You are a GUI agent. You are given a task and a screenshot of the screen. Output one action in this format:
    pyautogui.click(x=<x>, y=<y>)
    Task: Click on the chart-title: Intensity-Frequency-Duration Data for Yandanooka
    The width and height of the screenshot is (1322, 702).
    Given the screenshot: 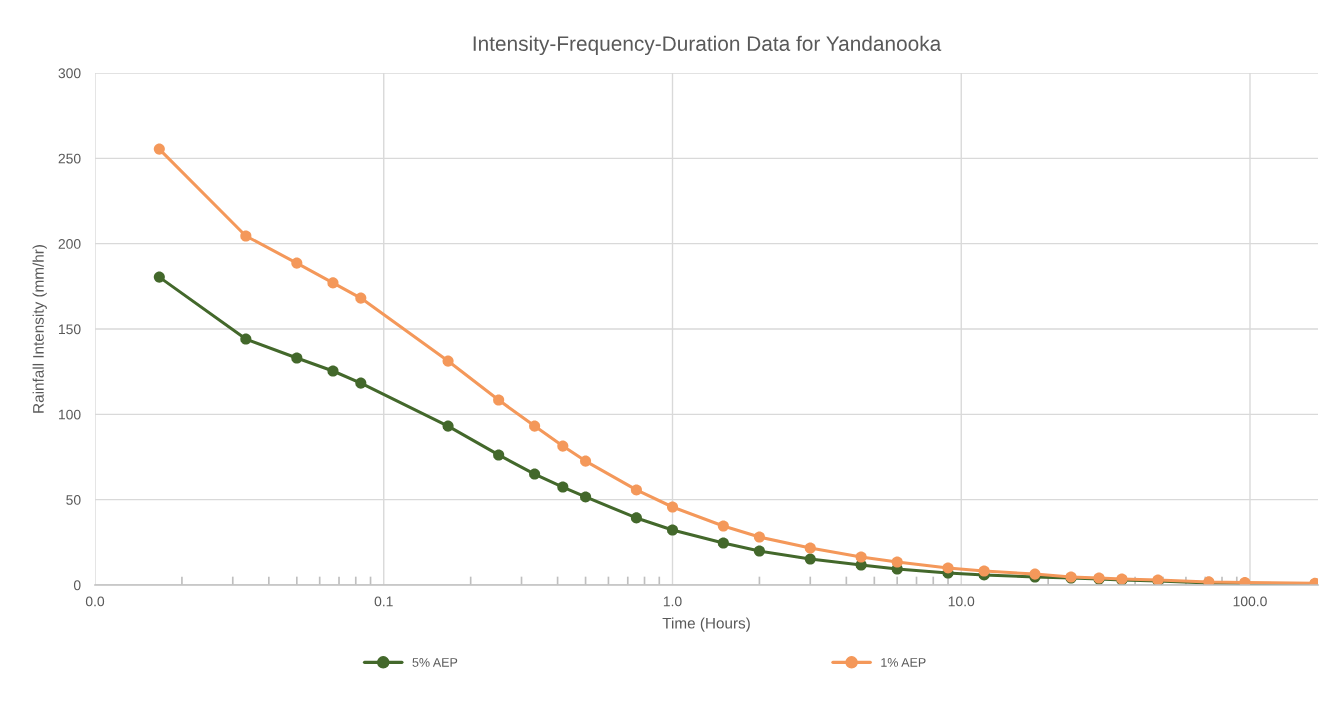 What is the action you would take?
    pyautogui.click(x=707, y=45)
    